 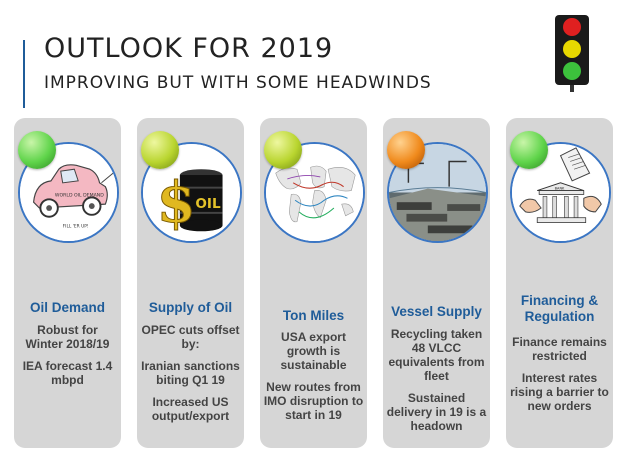 What do you see at coordinates (572, 27) in the screenshot?
I see `traffic-light-red` at bounding box center [572, 27].